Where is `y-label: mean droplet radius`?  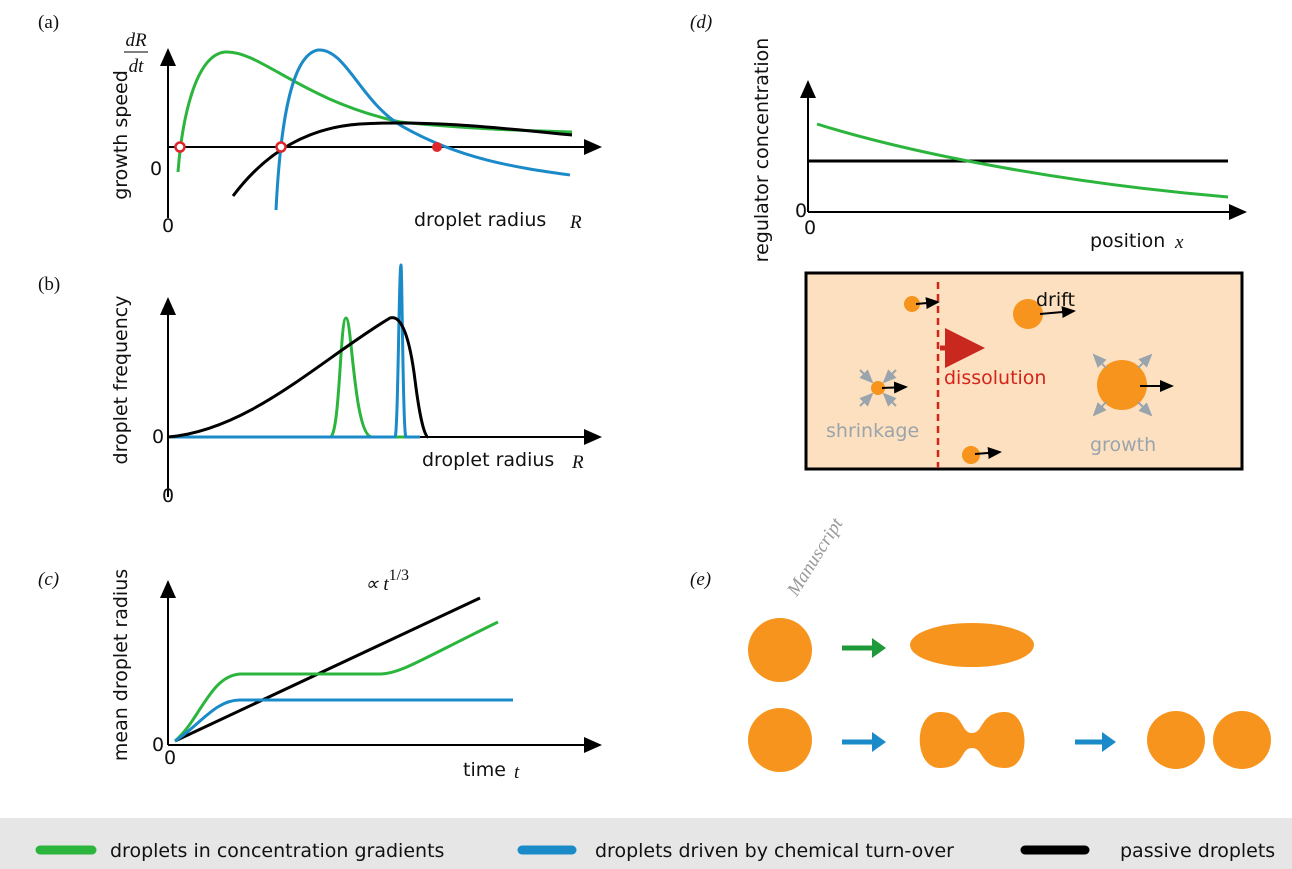 y-label: mean droplet radius is located at coordinates (121, 665).